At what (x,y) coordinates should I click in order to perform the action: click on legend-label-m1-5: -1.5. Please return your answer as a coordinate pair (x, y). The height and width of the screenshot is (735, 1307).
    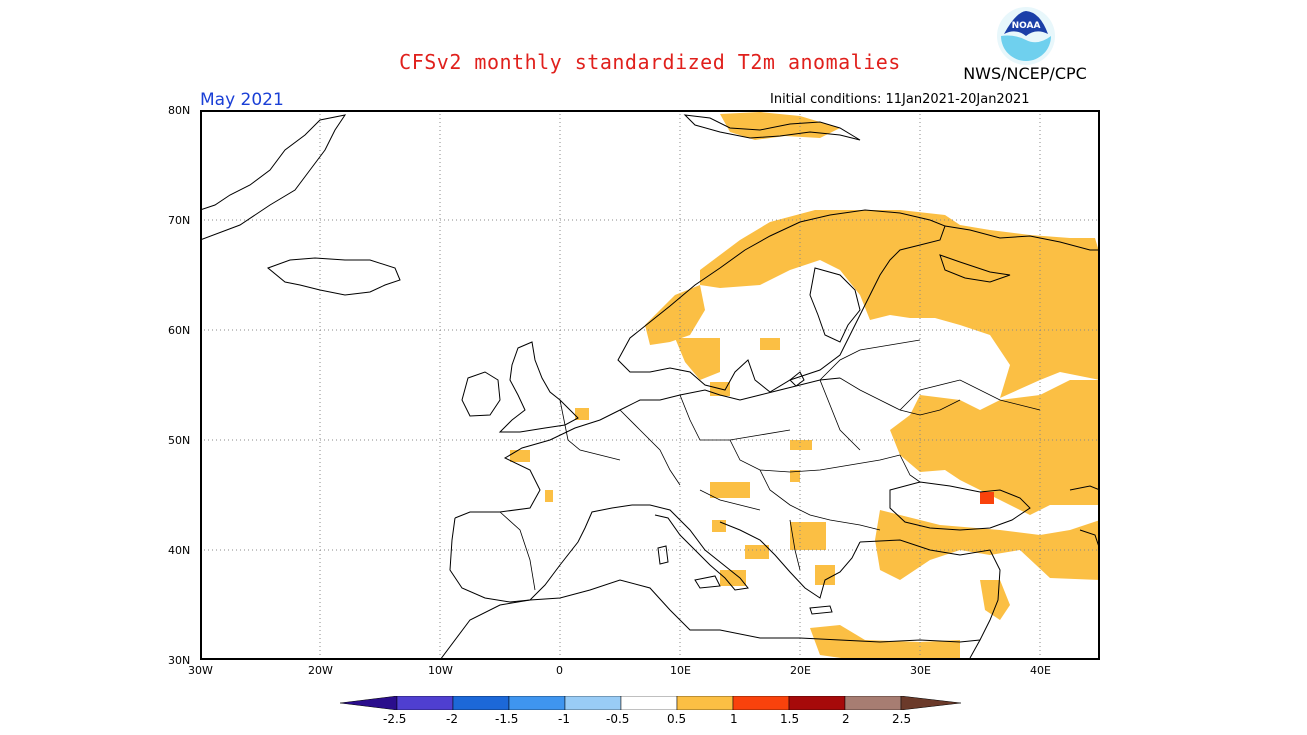
    Looking at the image, I should click on (507, 719).